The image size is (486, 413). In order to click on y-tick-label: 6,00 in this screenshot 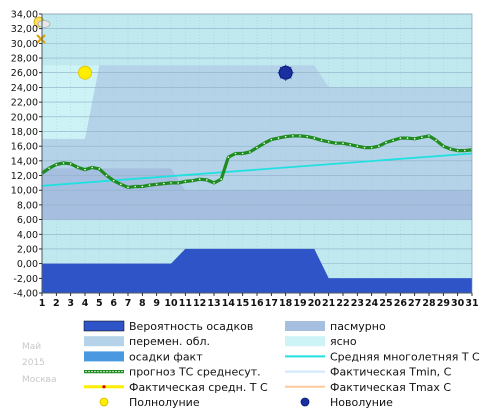, I will do `click(27, 220)`.